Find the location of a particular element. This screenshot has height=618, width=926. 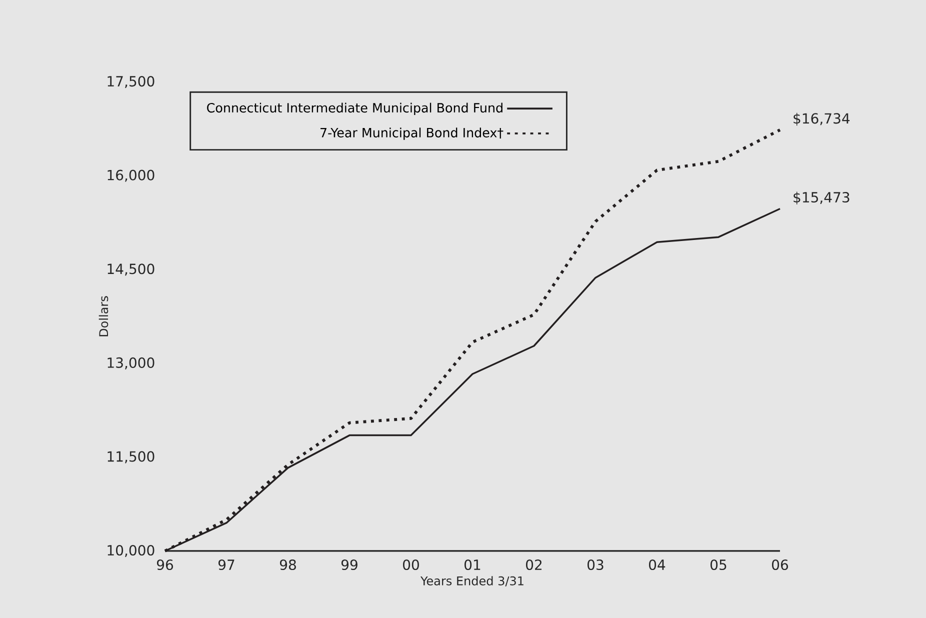

x-axis-title: Years Ended 3/31 is located at coordinates (472, 581).